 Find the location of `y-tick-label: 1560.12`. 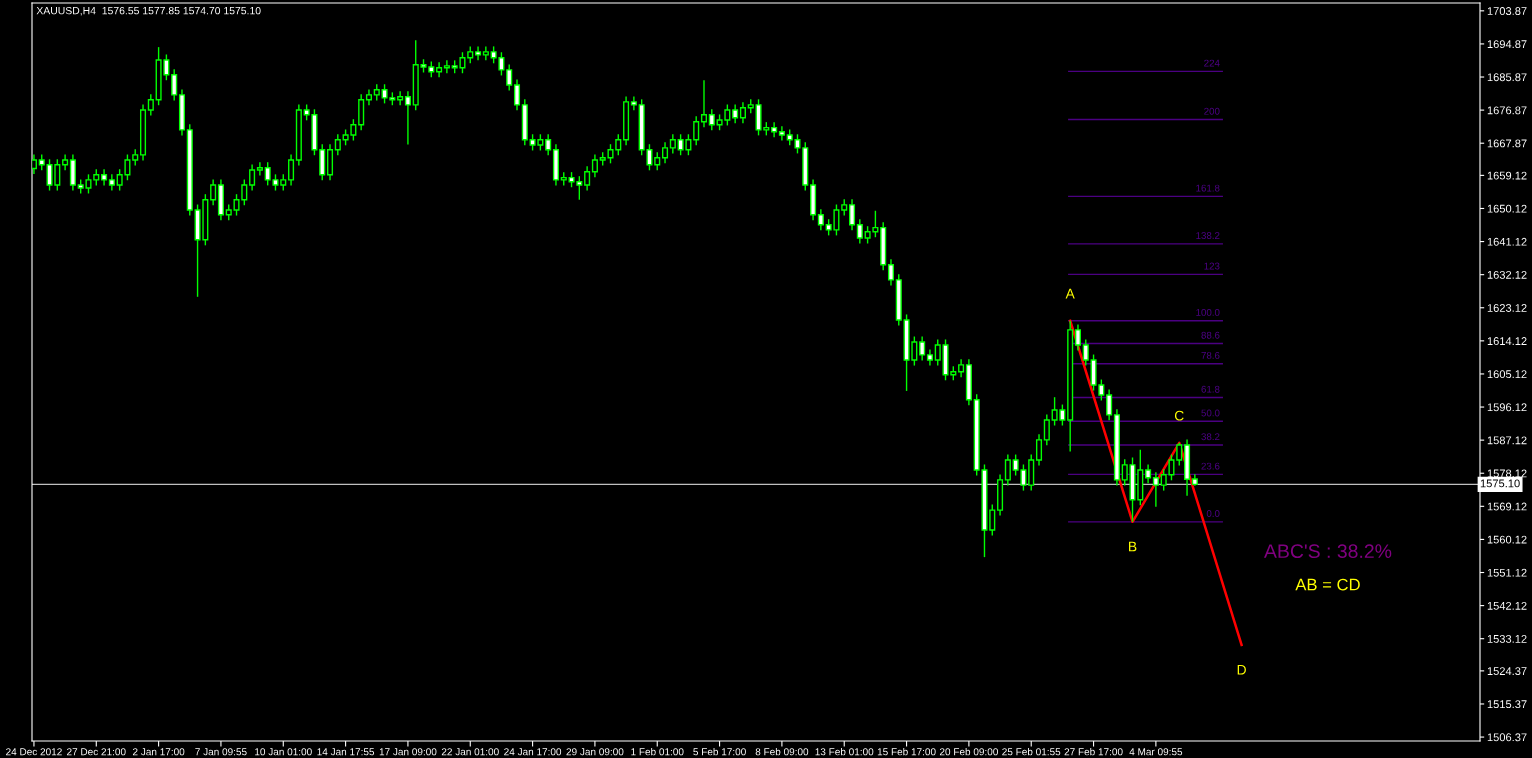

y-tick-label: 1560.12 is located at coordinates (1507, 539).